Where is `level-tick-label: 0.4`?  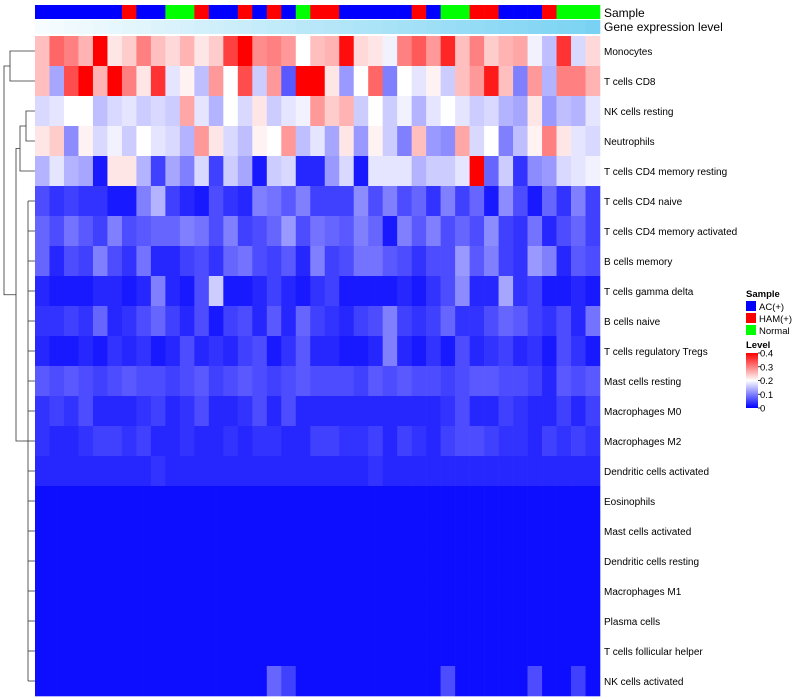 level-tick-label: 0.4 is located at coordinates (766, 354).